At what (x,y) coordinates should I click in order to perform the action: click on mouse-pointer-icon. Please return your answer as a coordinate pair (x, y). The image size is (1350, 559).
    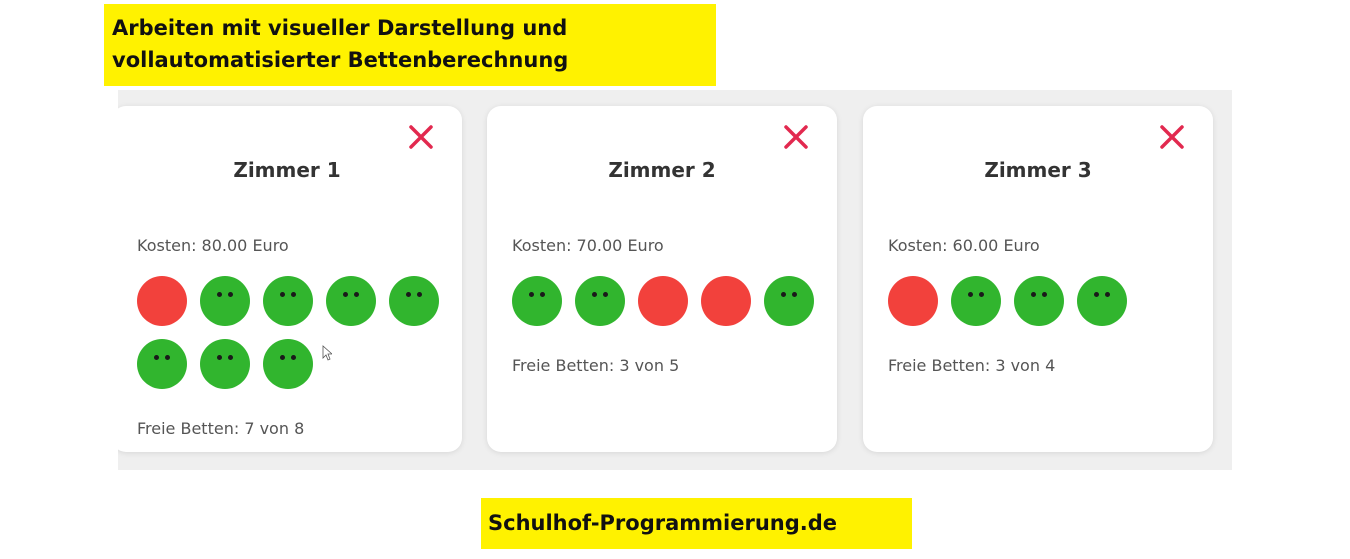
    Looking at the image, I should click on (327, 353).